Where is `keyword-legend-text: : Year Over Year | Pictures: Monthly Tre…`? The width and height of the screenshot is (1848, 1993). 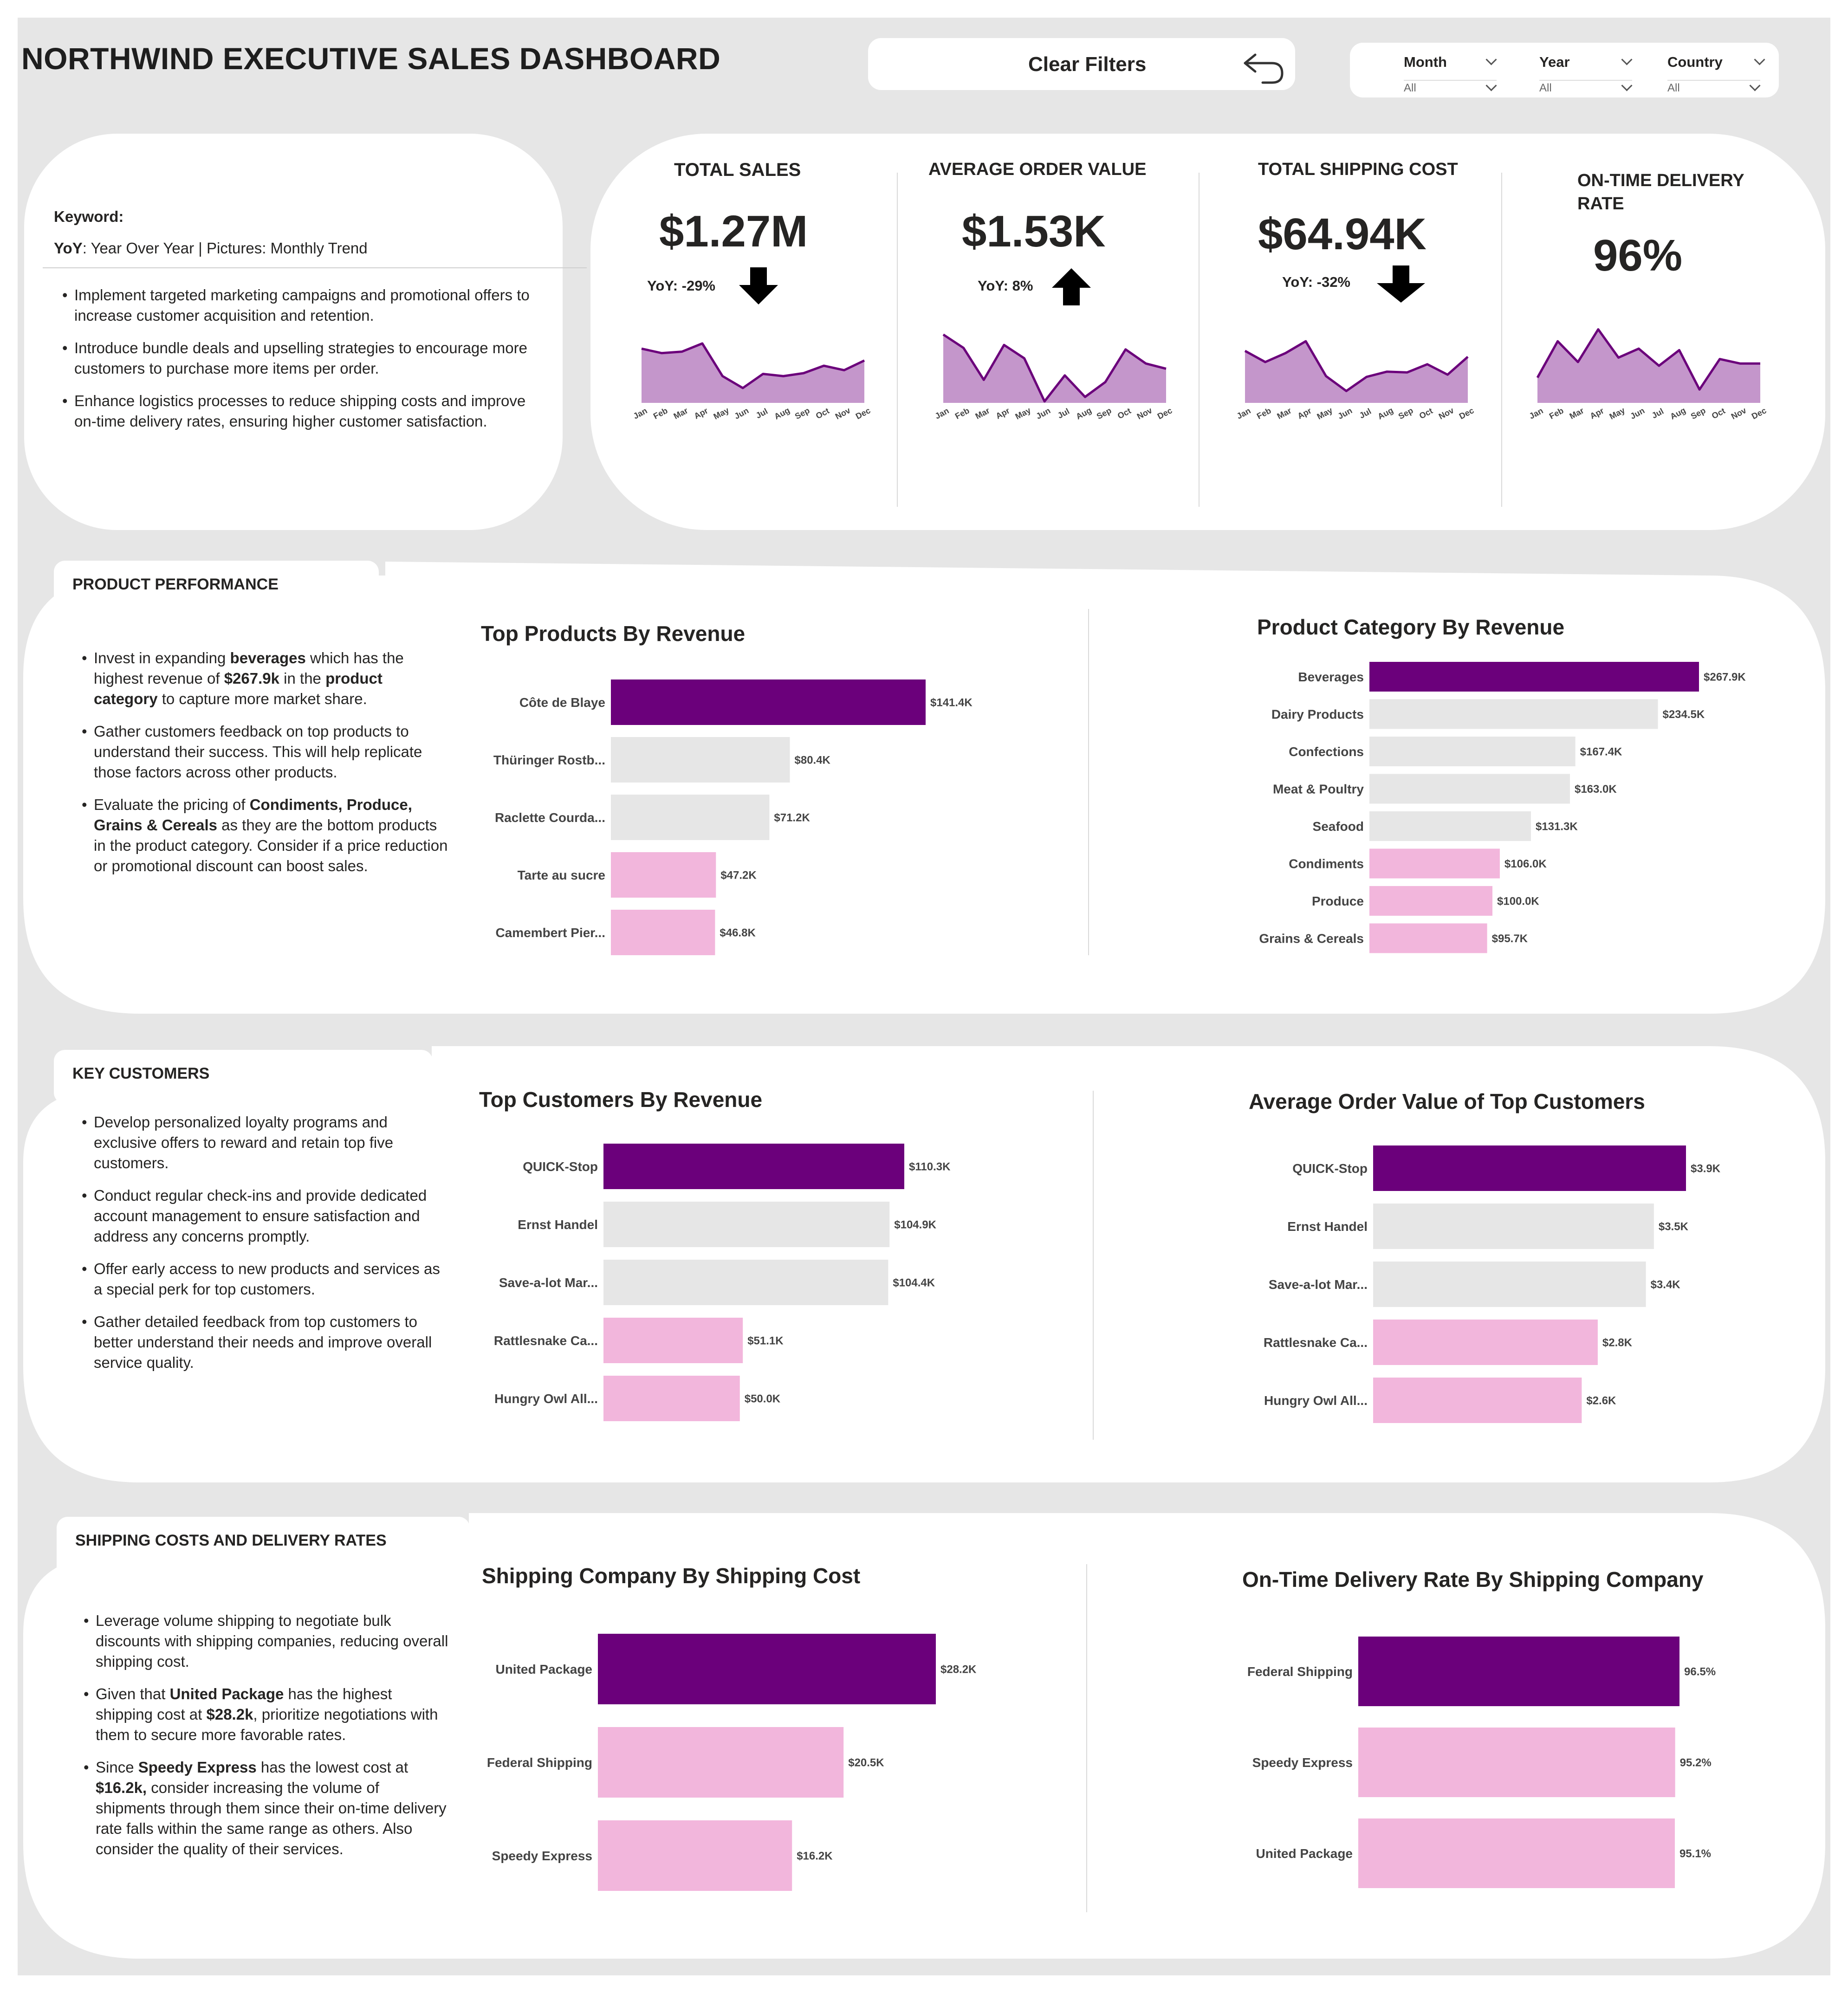 keyword-legend-text: : Year Over Year | Pictures: Monthly Tre… is located at coordinates (225, 248).